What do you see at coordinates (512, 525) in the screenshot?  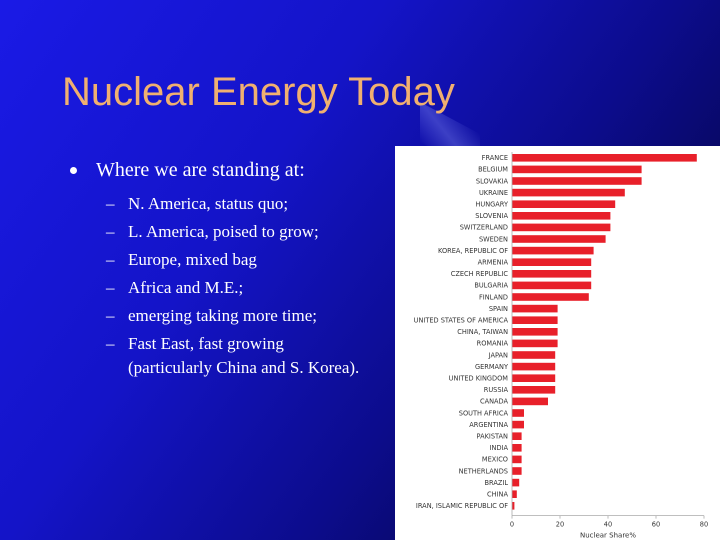 I see `x-tick-label: 0` at bounding box center [512, 525].